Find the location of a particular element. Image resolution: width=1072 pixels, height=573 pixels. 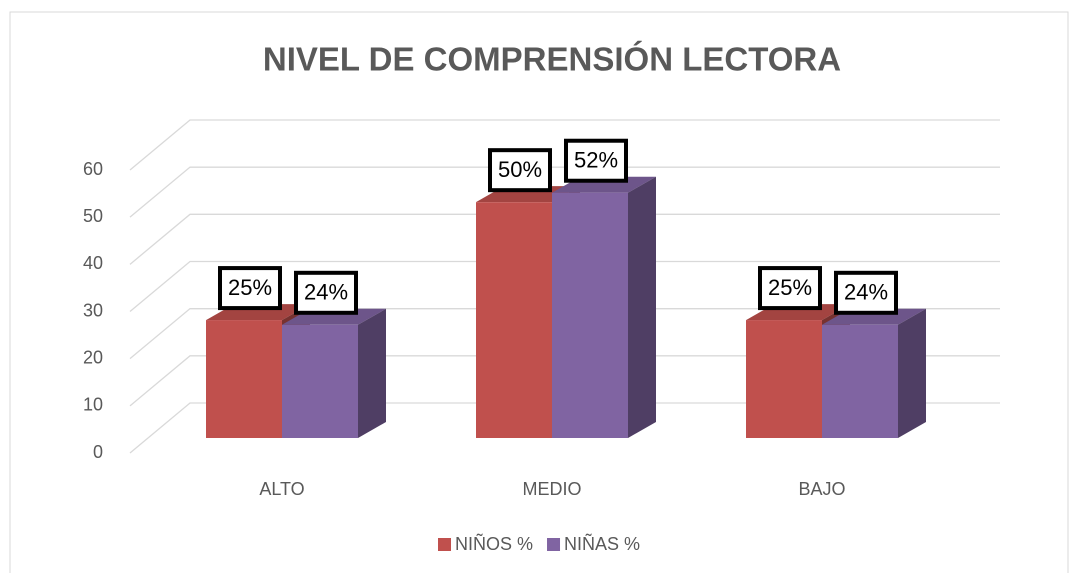

value-label: 52% is located at coordinates (596, 160).